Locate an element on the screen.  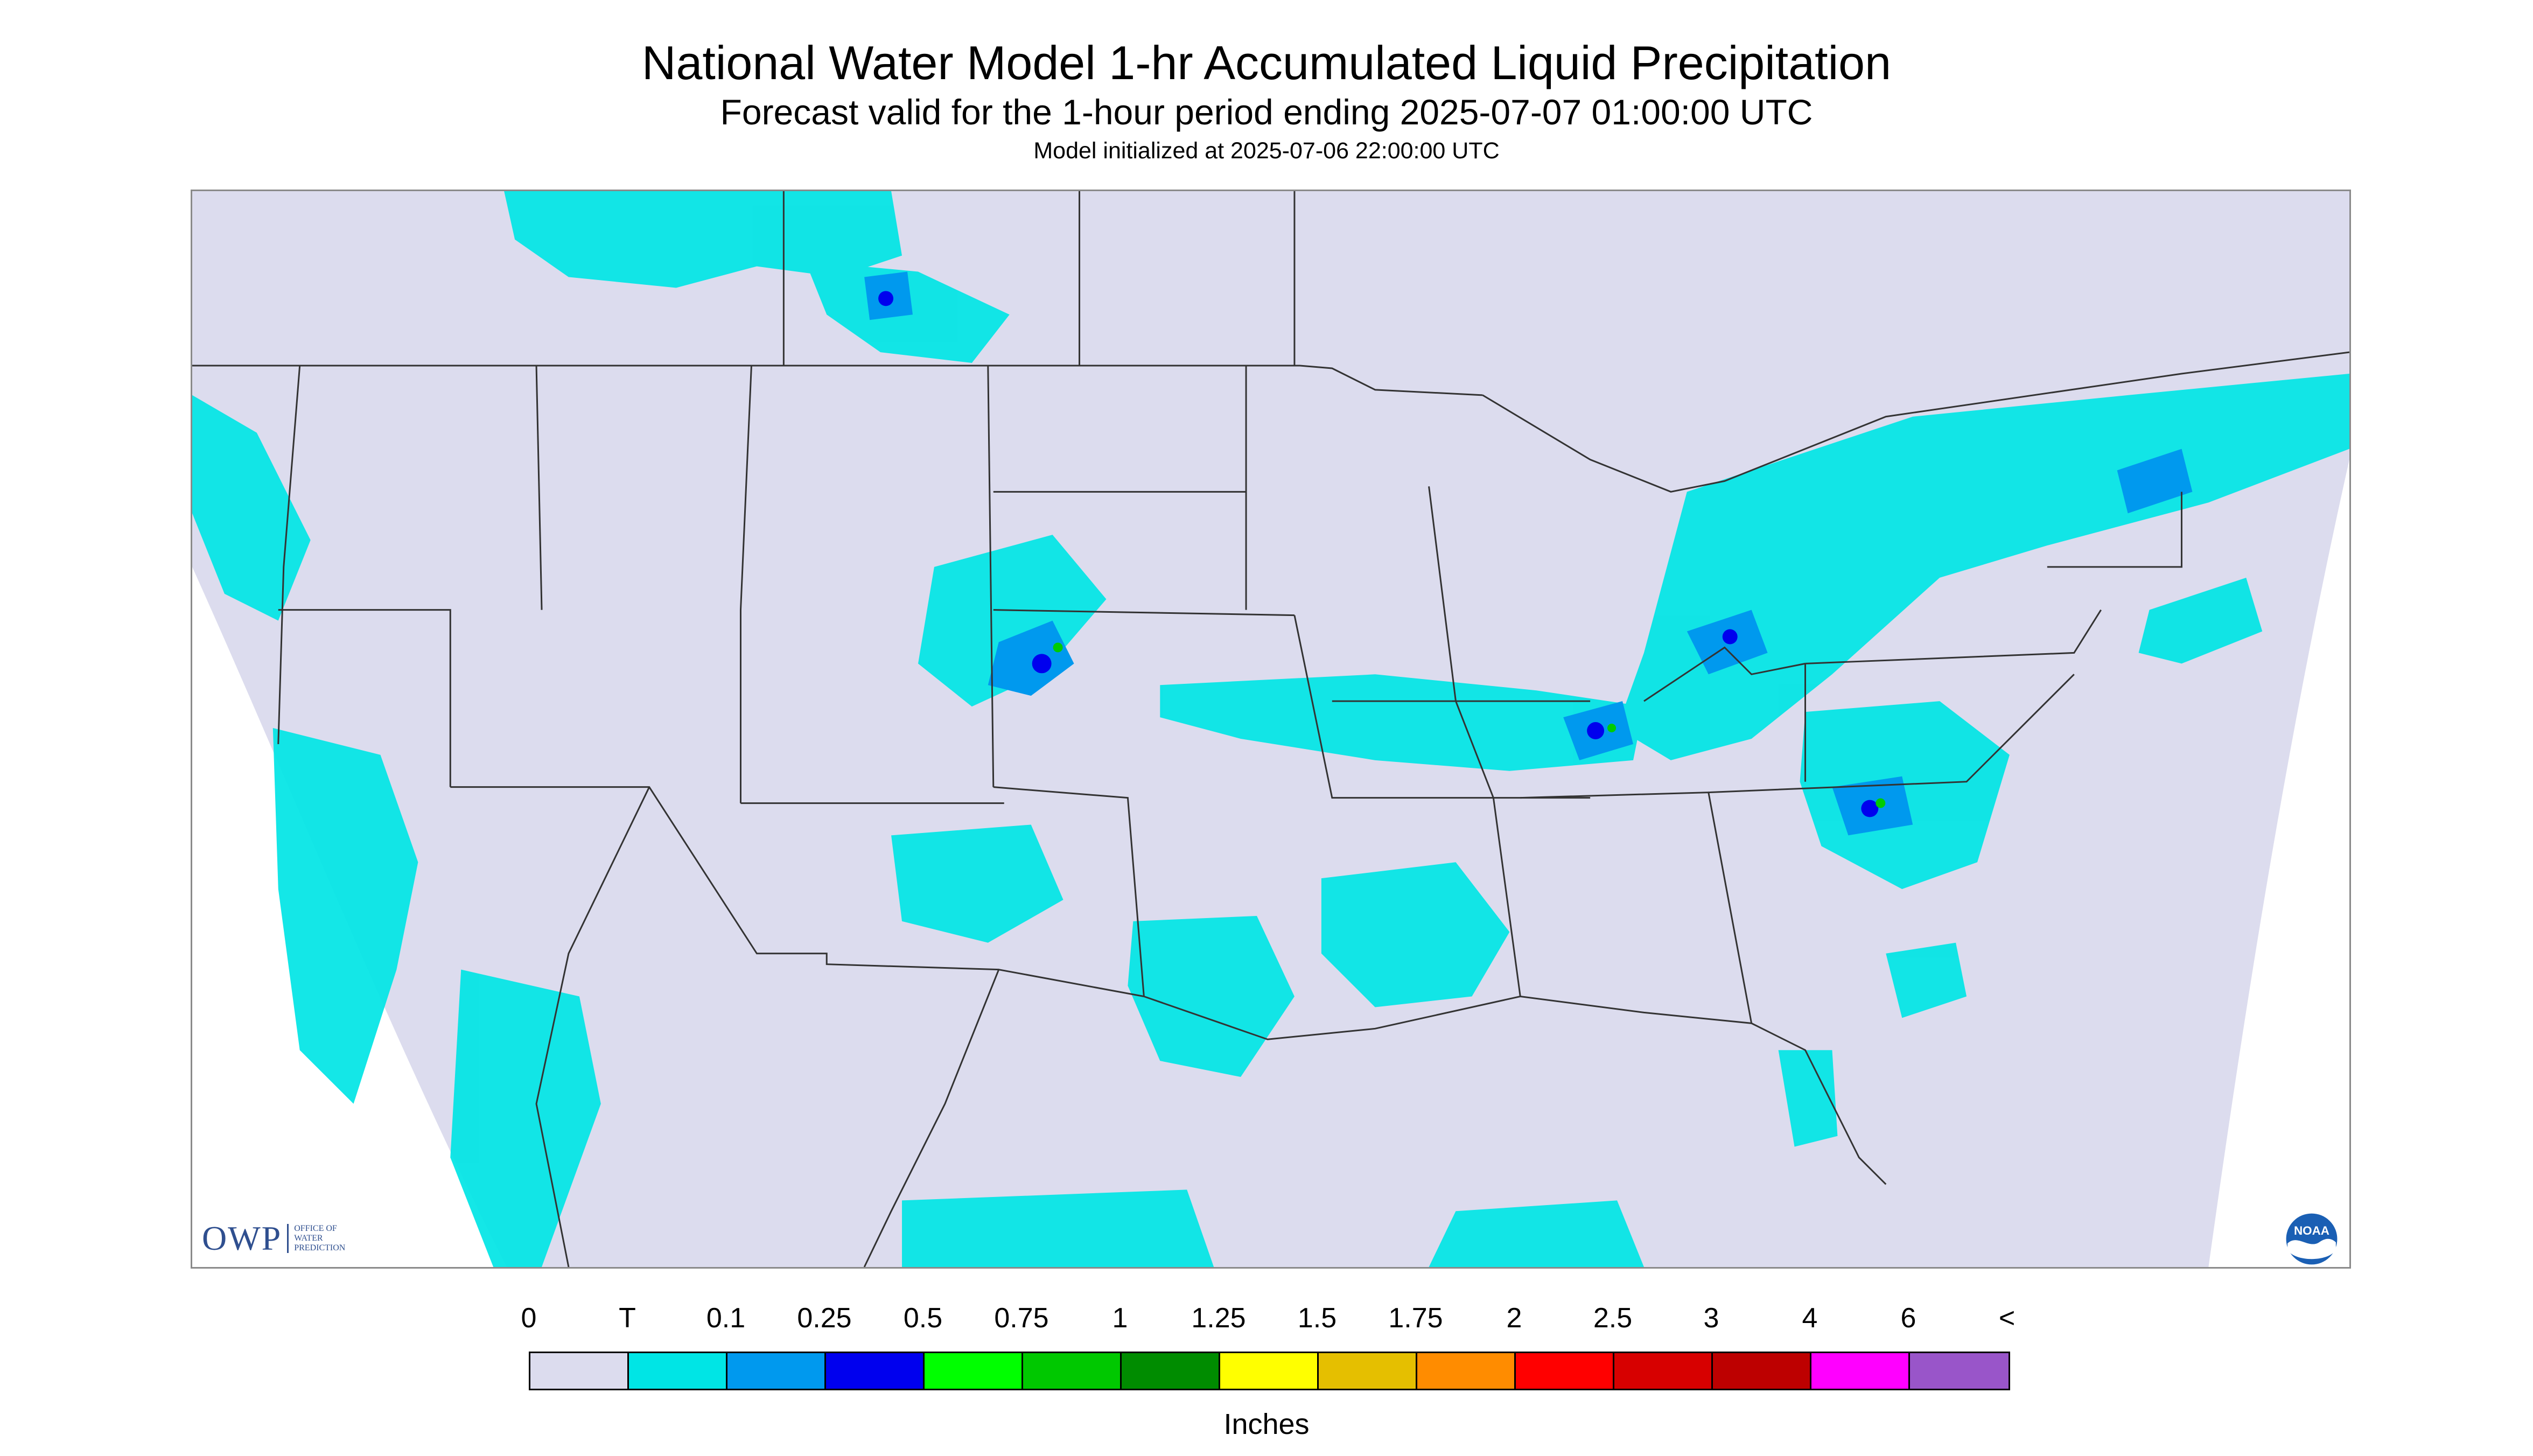
legend-label: 1.25 is located at coordinates (1218, 1318).